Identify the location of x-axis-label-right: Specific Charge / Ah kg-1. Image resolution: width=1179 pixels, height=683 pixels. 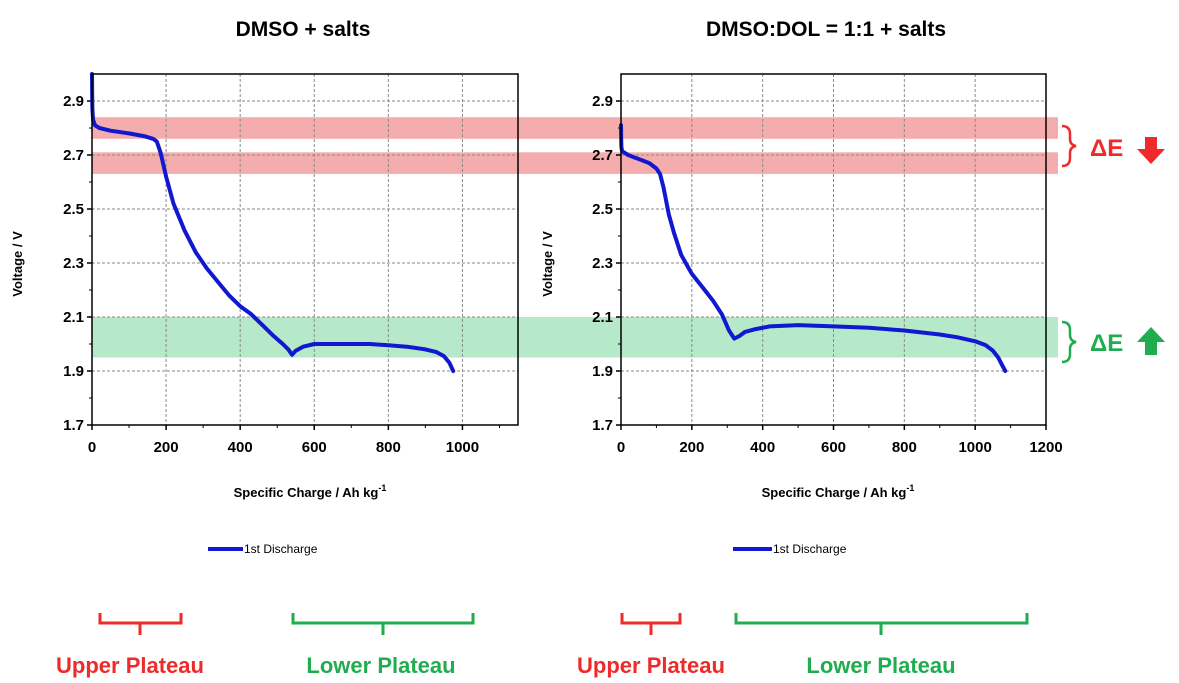
(838, 491).